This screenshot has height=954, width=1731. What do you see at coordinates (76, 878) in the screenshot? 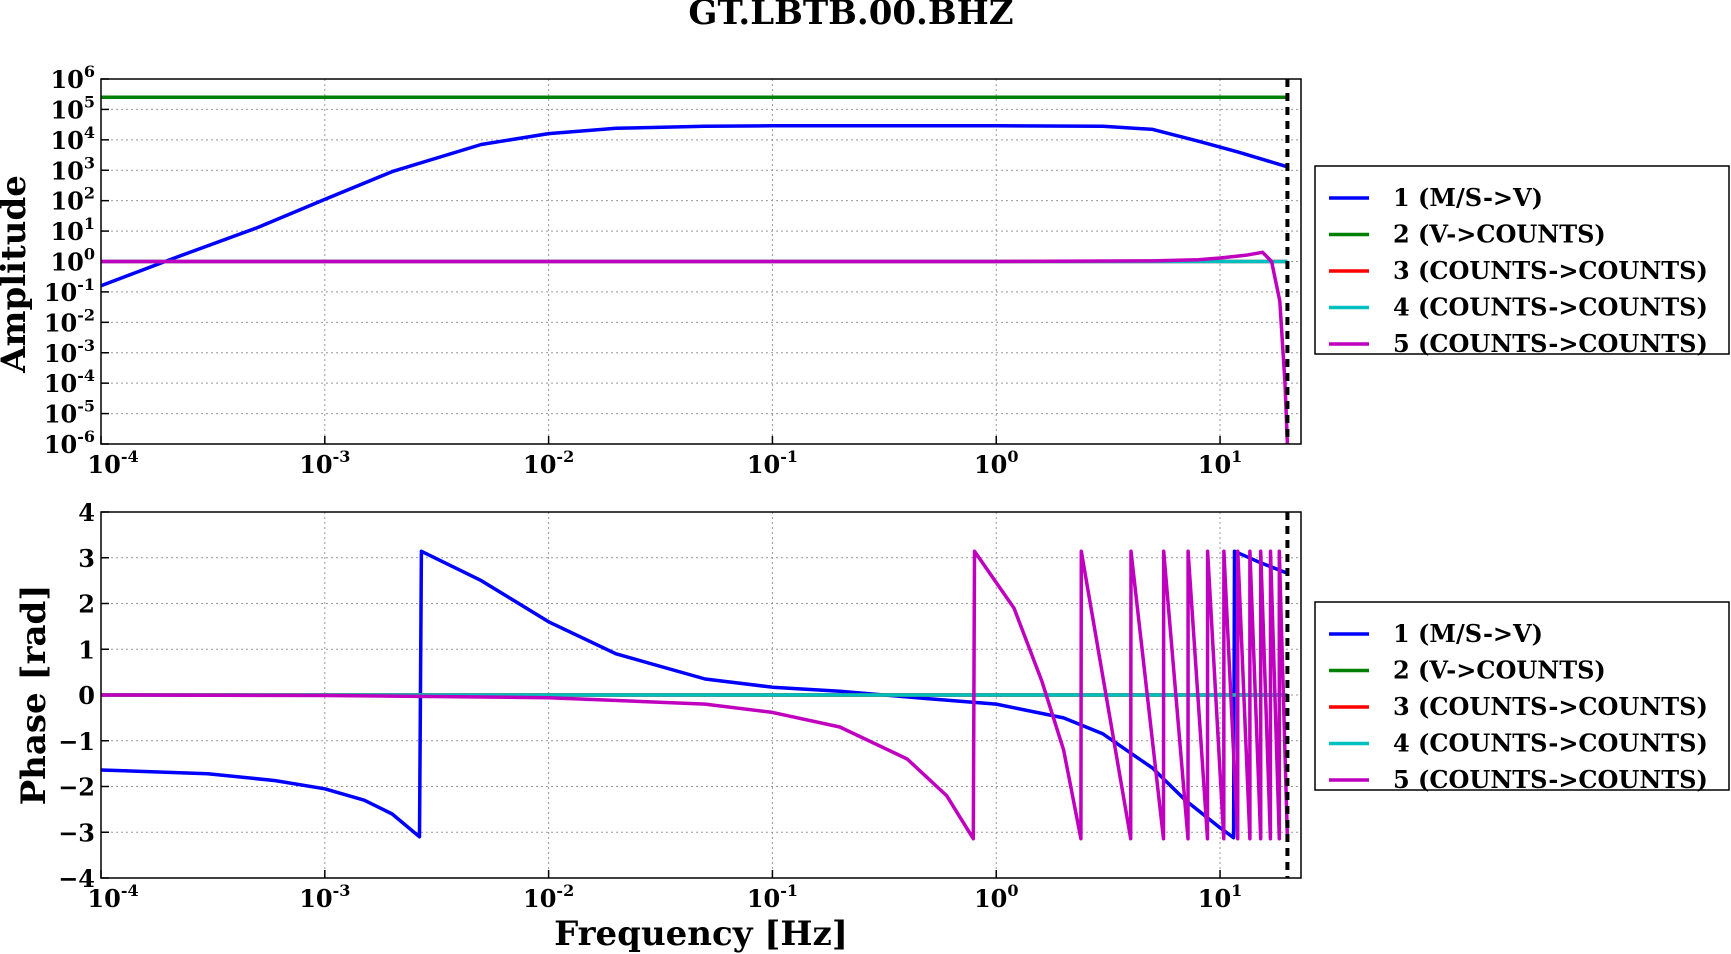
I see `y-tick-label: −4` at bounding box center [76, 878].